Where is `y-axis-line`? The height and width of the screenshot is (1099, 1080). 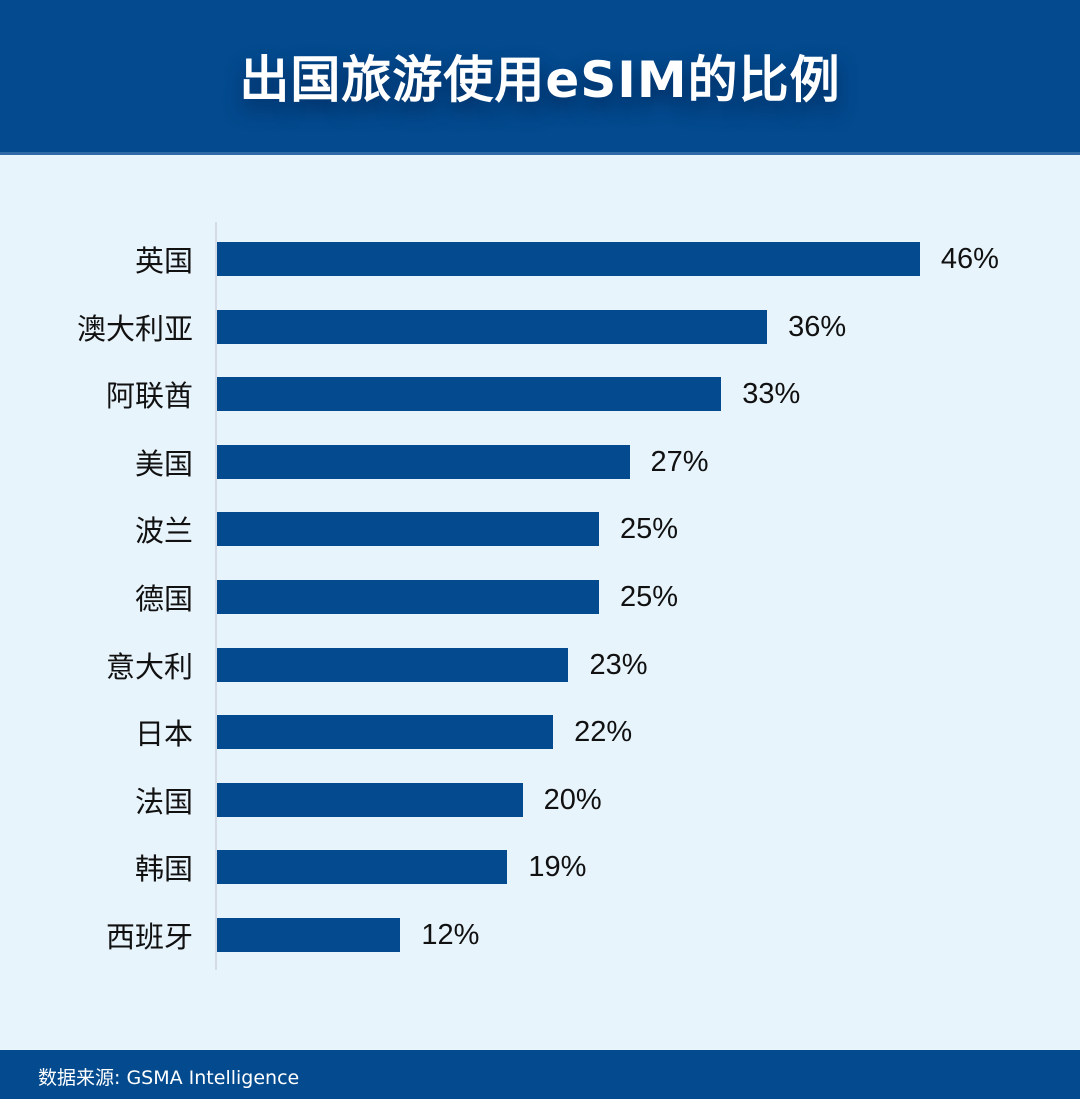
y-axis-line is located at coordinates (216, 596).